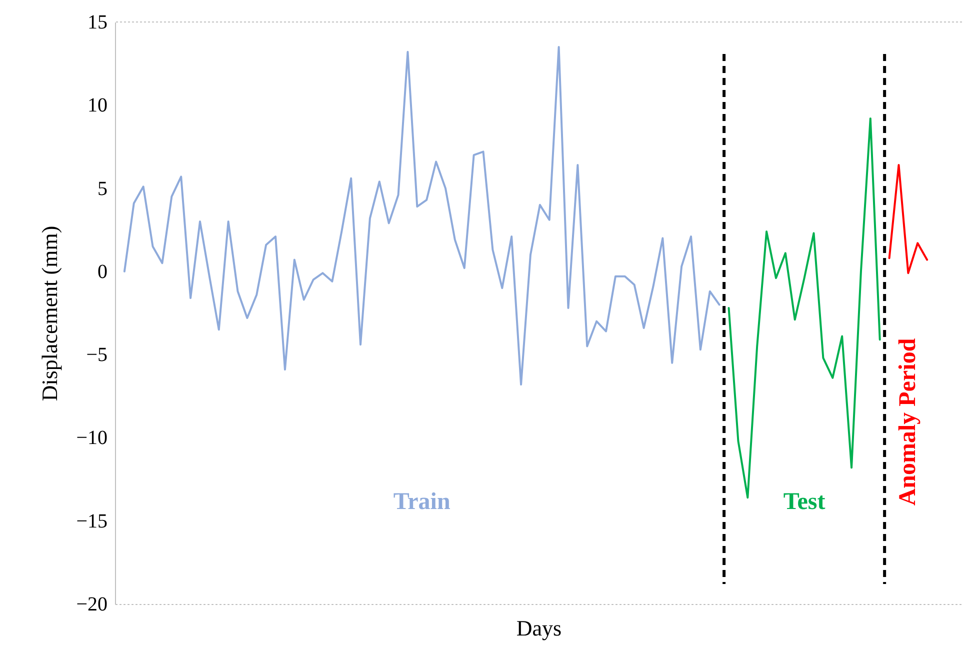 The height and width of the screenshot is (650, 964). Describe the element at coordinates (804, 502) in the screenshot. I see `series-label: Test` at that location.